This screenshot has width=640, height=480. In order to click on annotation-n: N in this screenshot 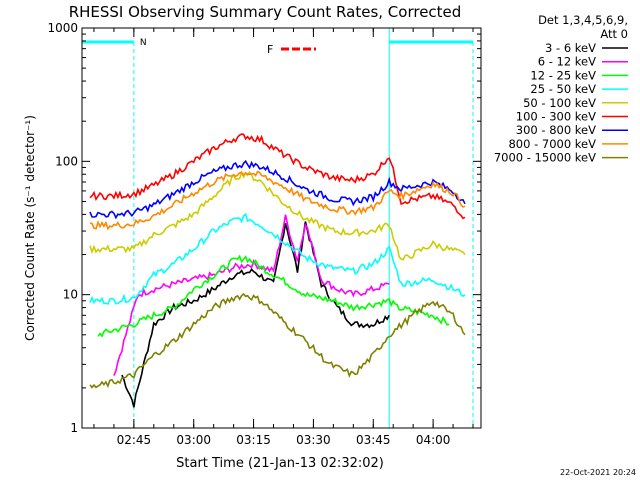, I will do `click(143, 43)`.